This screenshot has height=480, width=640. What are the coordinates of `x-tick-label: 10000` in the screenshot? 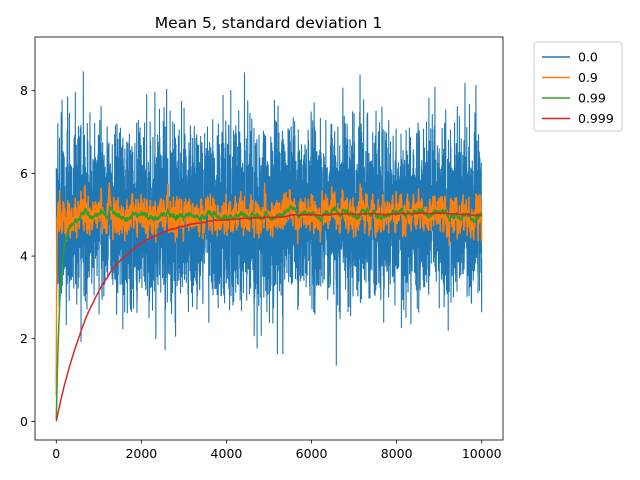 It's located at (482, 453).